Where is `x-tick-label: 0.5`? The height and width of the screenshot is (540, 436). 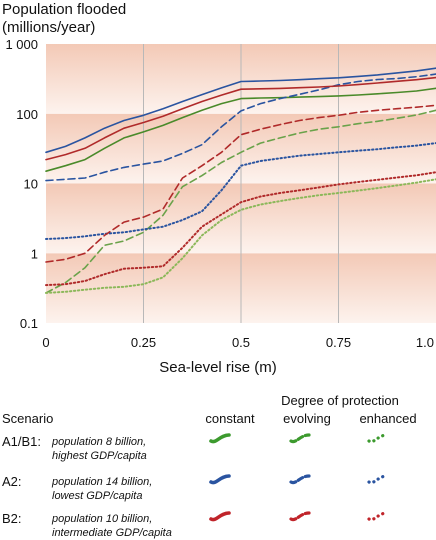
x-tick-label: 0.5 is located at coordinates (241, 342).